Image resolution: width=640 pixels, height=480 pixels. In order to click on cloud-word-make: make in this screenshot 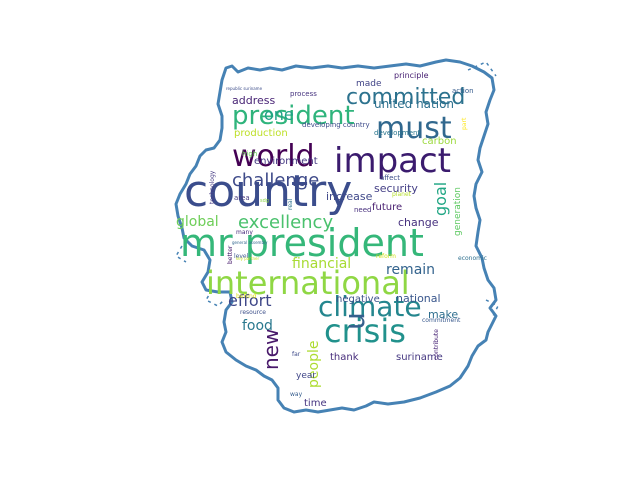, I will do `click(443, 314)`.